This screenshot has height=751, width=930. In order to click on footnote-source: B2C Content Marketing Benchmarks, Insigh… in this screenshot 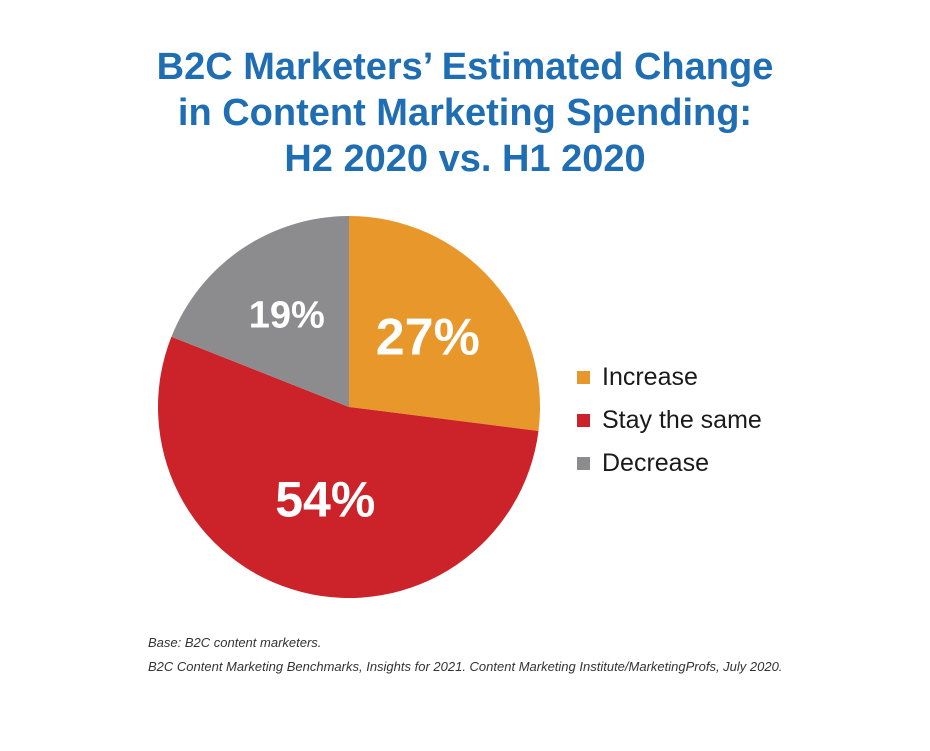, I will do `click(465, 666)`.